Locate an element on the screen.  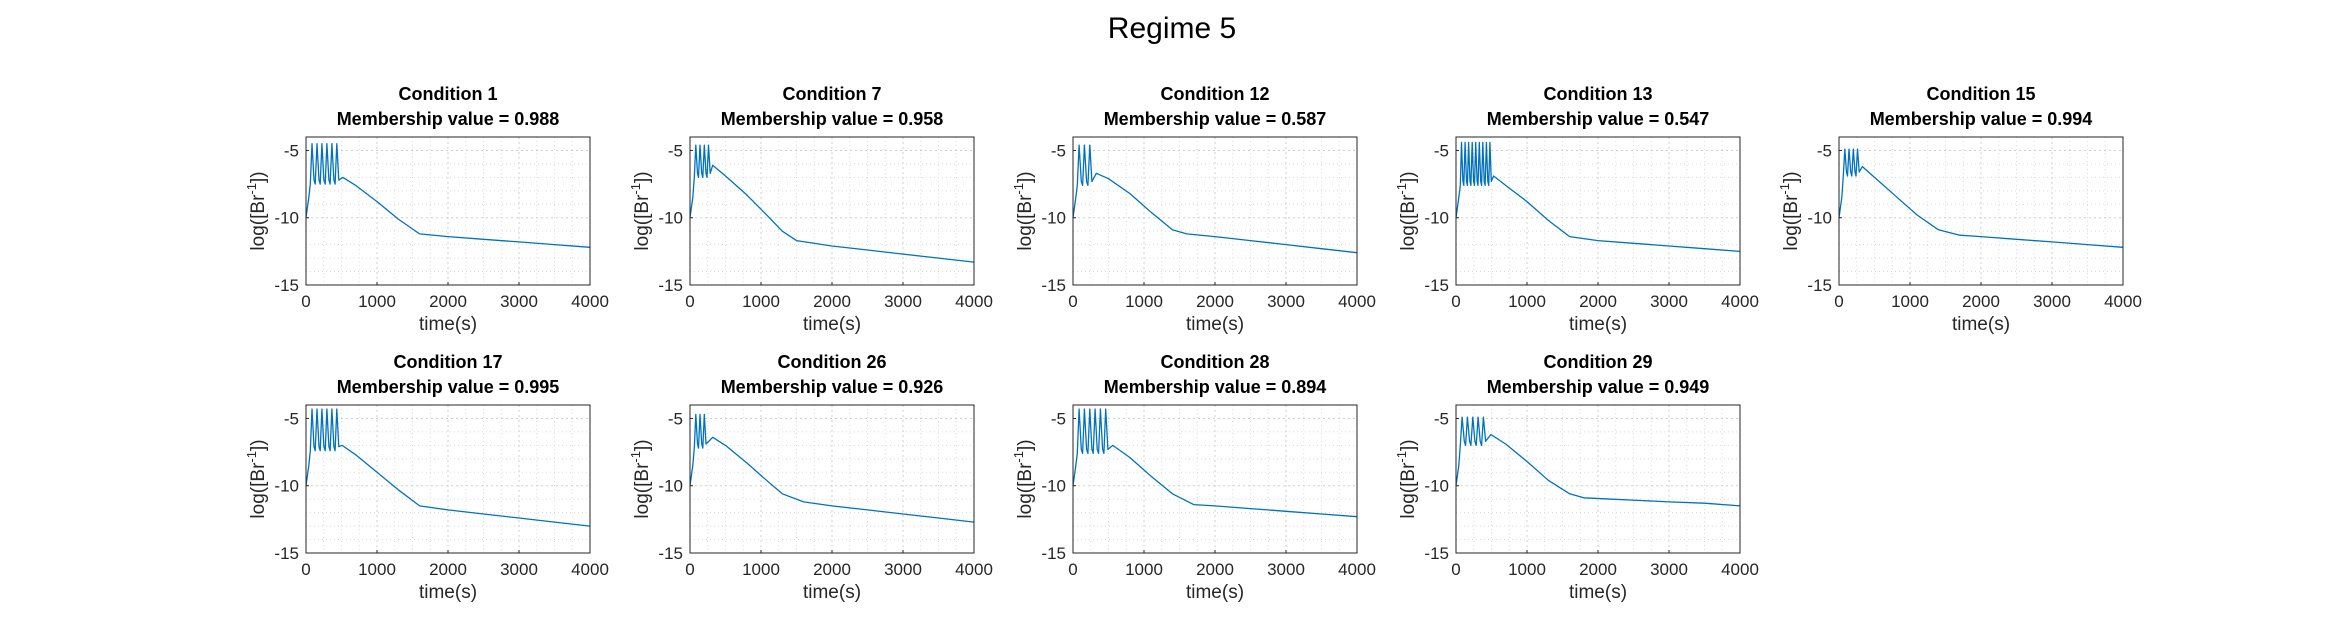
subplot-subtitle: Membership value = 0.958 is located at coordinates (832, 119).